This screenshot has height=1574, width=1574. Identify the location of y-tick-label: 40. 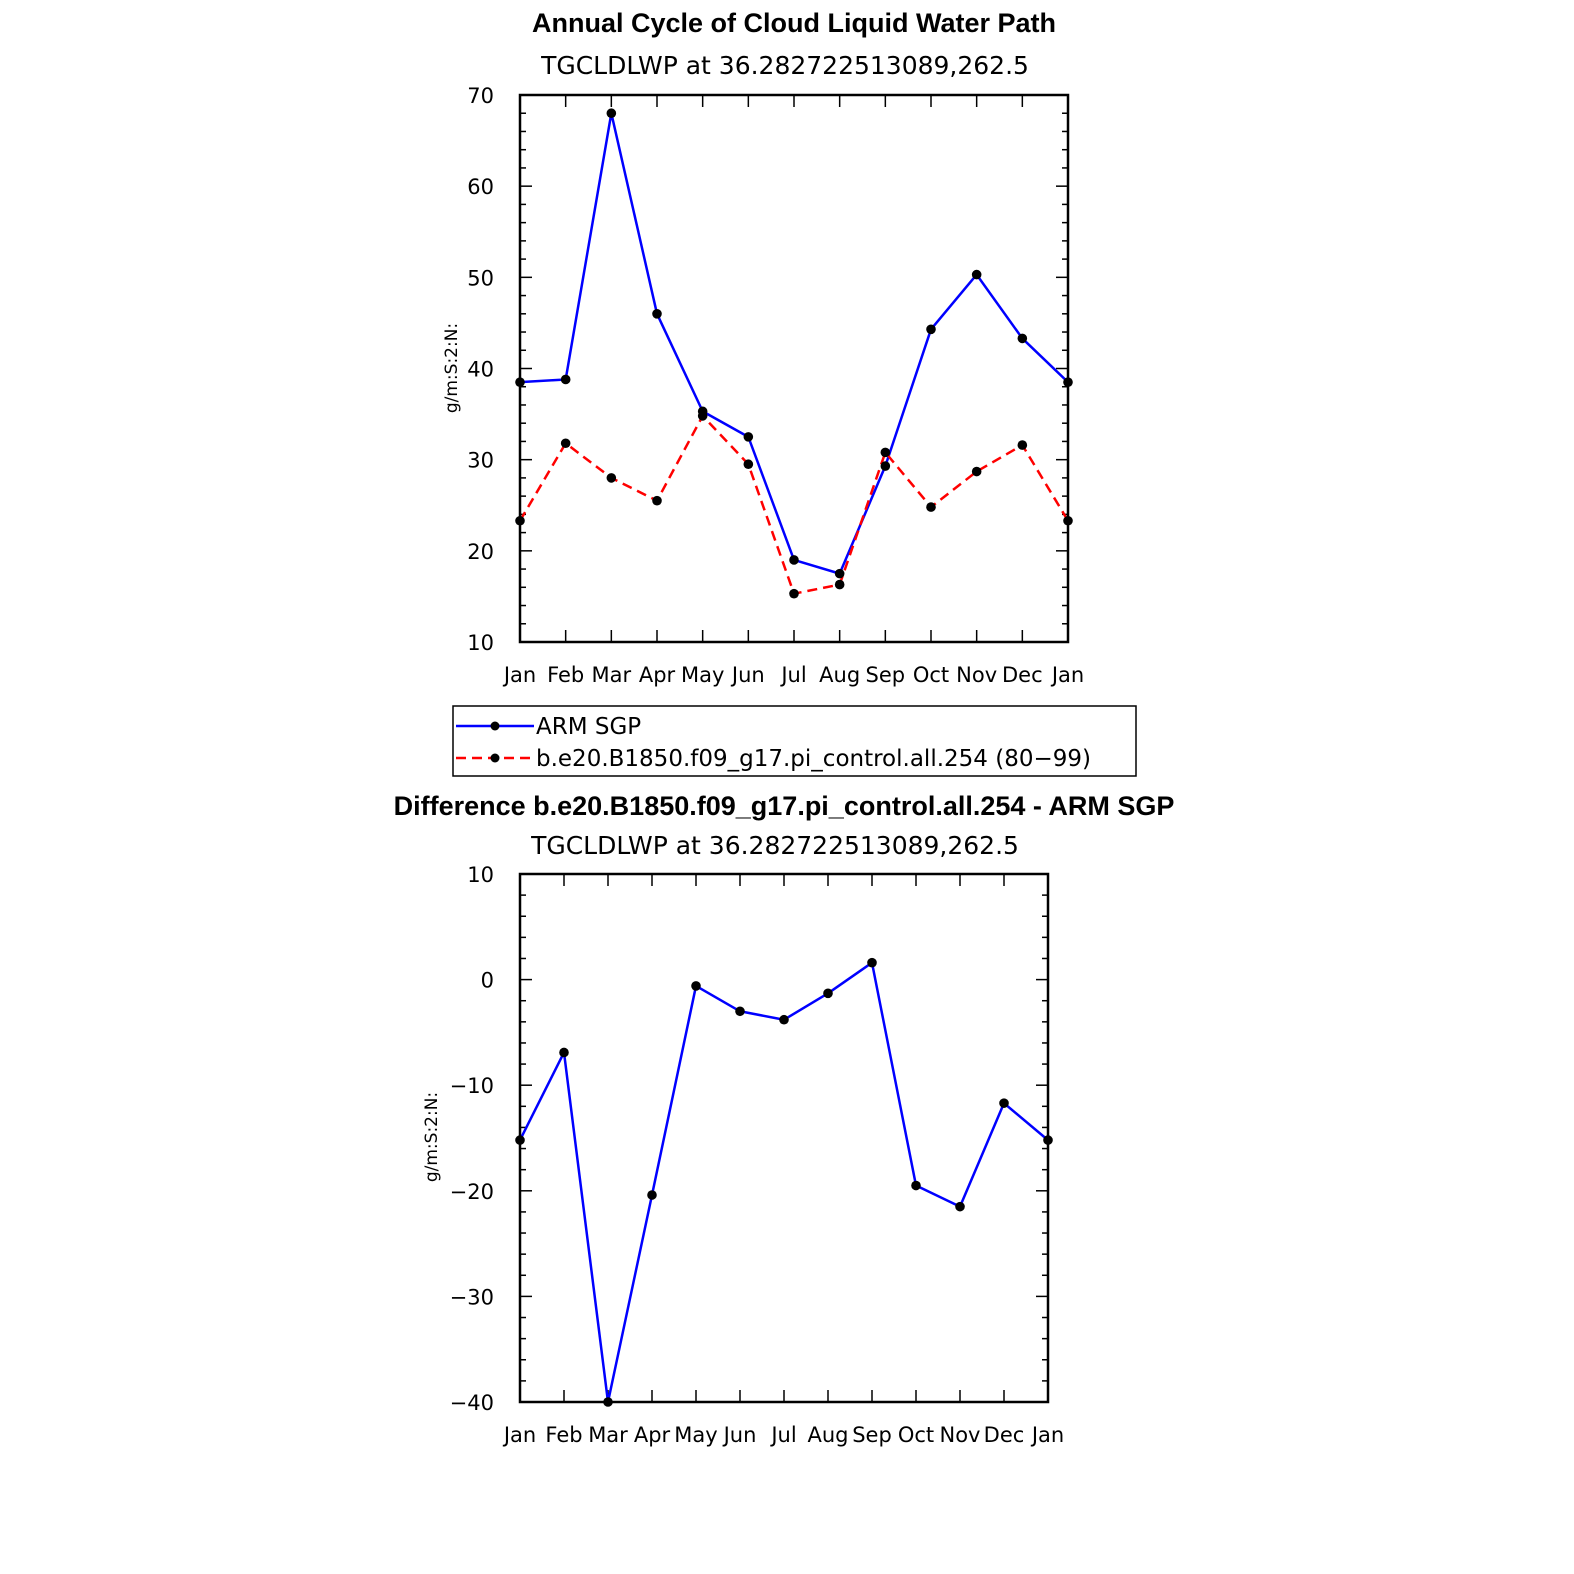
(480, 370).